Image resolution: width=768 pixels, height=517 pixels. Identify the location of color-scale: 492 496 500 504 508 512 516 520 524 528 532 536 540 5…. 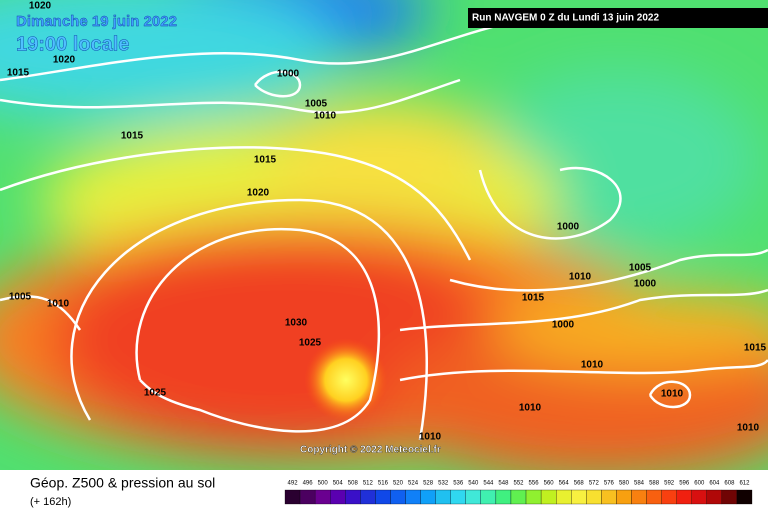
(518, 493).